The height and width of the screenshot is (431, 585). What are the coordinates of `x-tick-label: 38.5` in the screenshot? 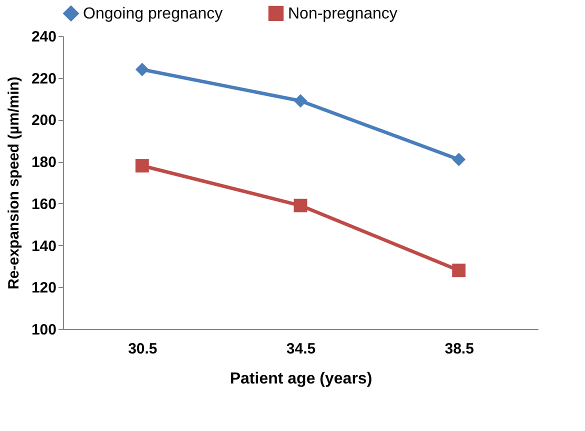 It's located at (459, 349).